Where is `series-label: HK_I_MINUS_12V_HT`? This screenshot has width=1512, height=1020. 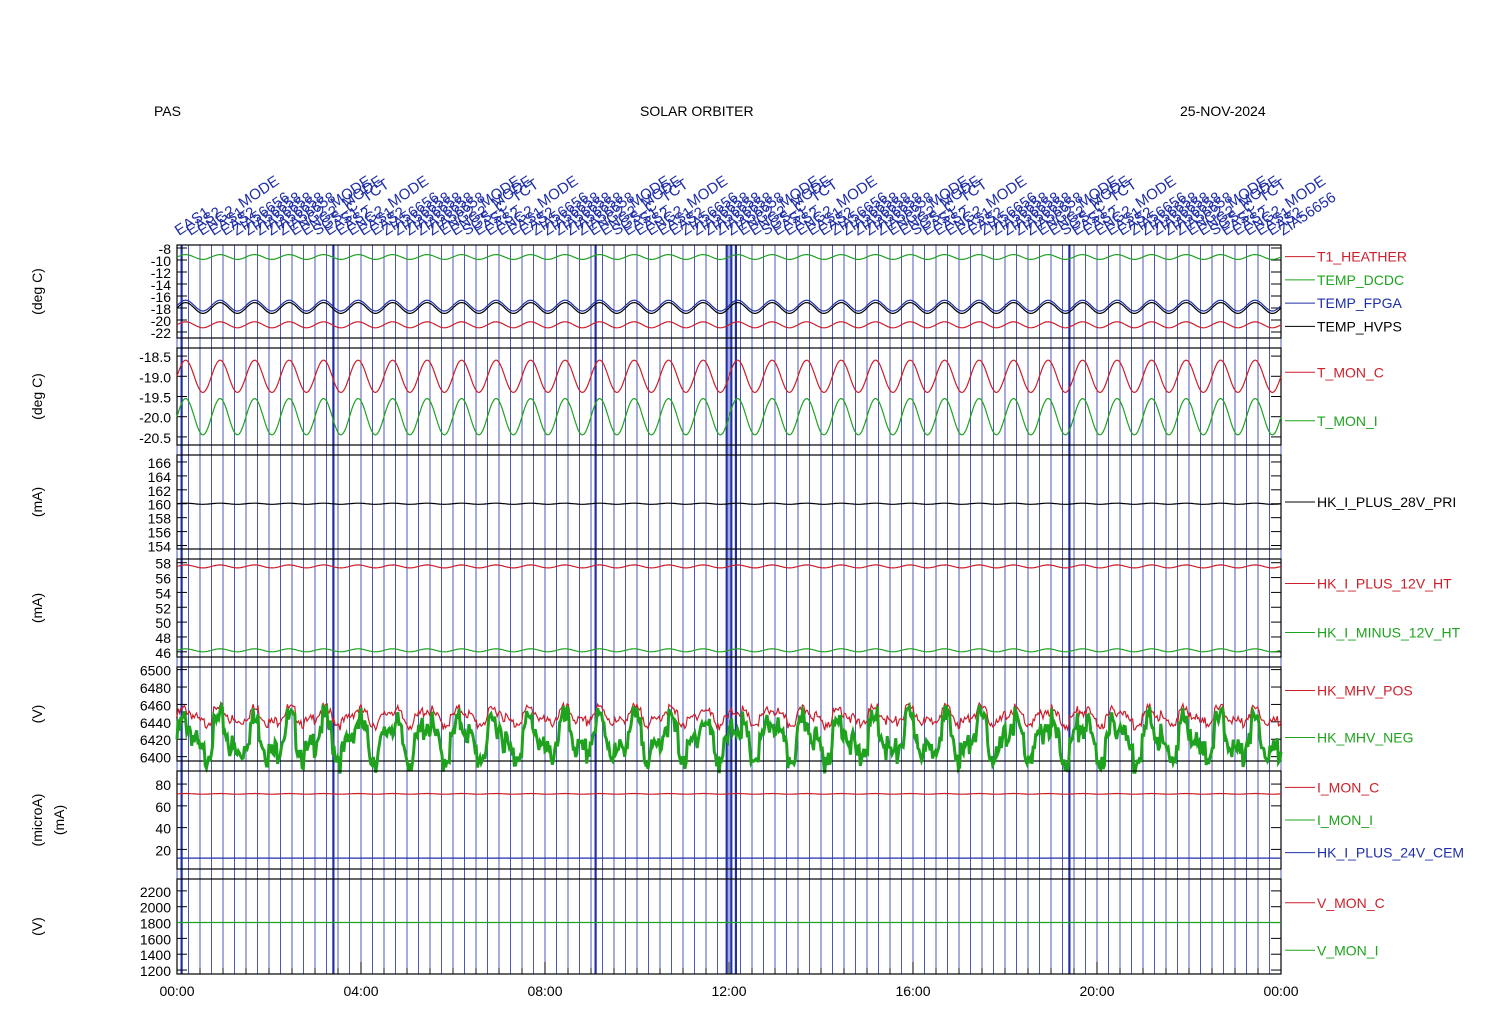
series-label: HK_I_MINUS_12V_HT is located at coordinates (1389, 633).